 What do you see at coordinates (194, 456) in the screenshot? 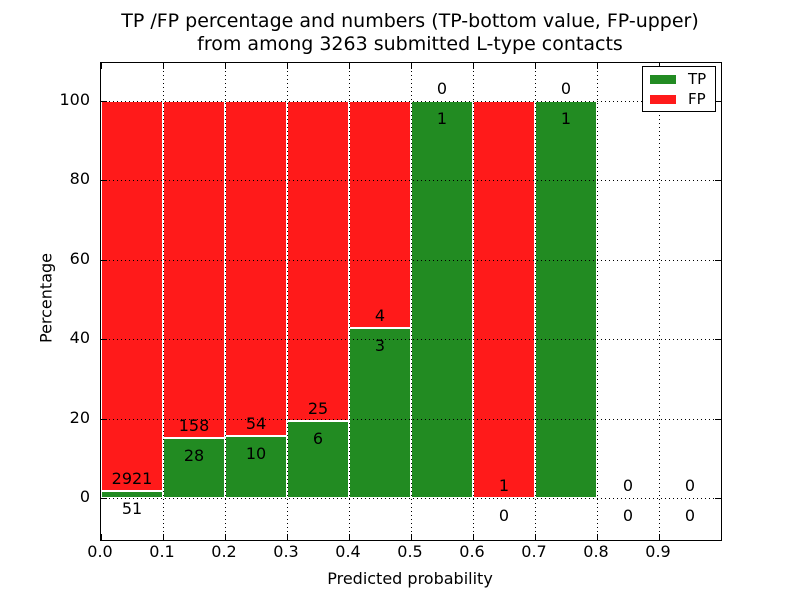
I see `tp-count-label: 28` at bounding box center [194, 456].